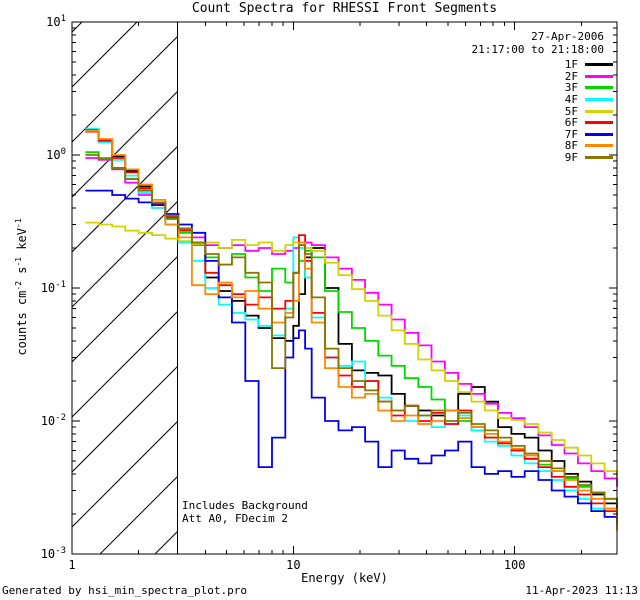  What do you see at coordinates (293, 565) in the screenshot?
I see `x-tick-label: 10` at bounding box center [293, 565].